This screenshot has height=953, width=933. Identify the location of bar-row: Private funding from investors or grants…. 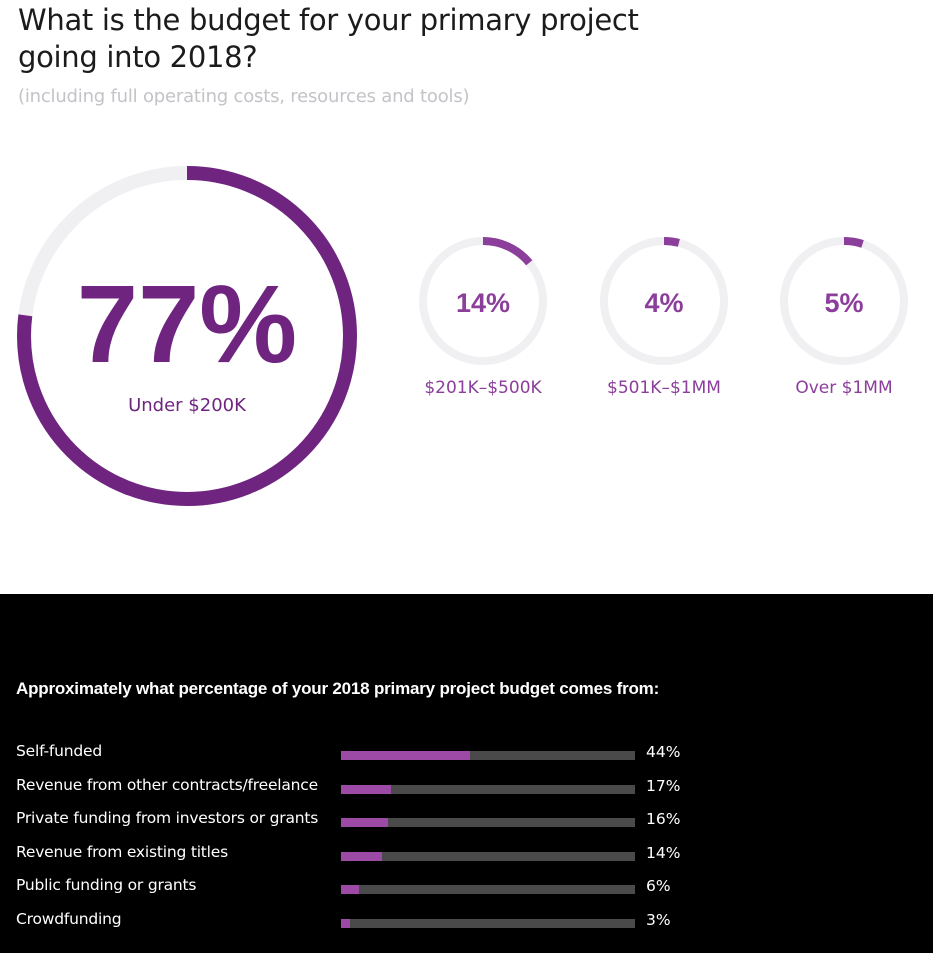
(466, 819).